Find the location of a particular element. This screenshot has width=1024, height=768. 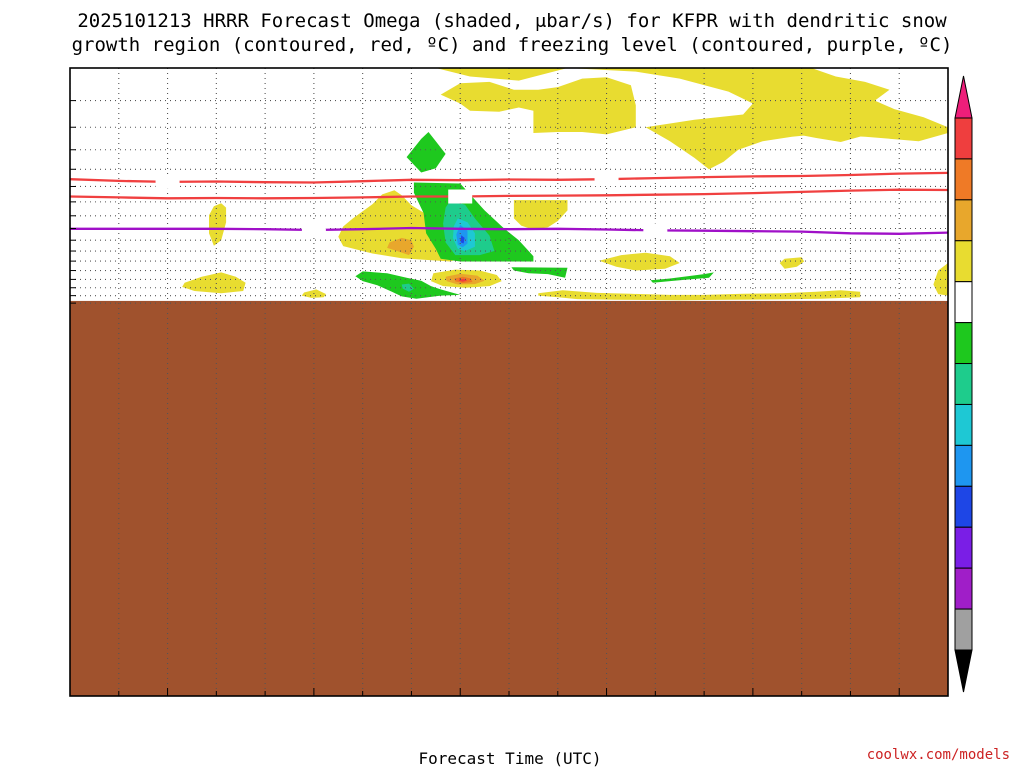

x-axis is located at coordinates (509, 692).